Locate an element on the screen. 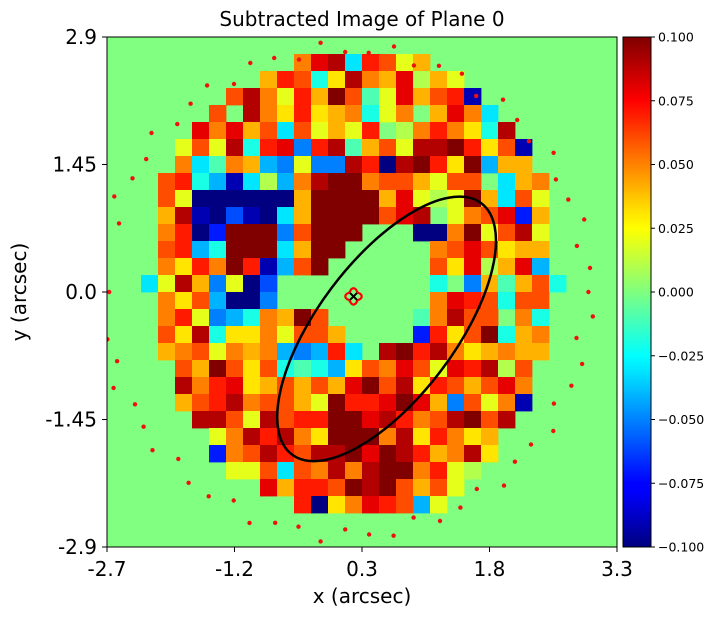 The width and height of the screenshot is (719, 619). y-tick-label: -2.9 is located at coordinates (77, 547).